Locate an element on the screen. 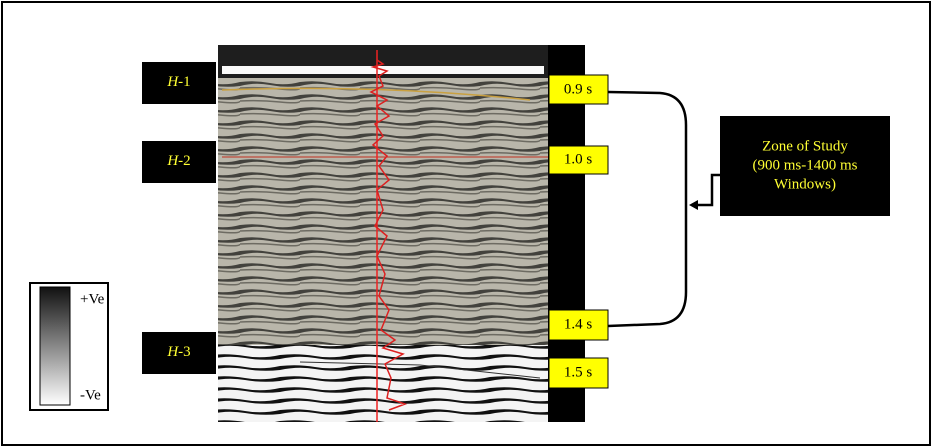 The height and width of the screenshot is (447, 932). zone-text: Zone of Study is located at coordinates (805, 146).